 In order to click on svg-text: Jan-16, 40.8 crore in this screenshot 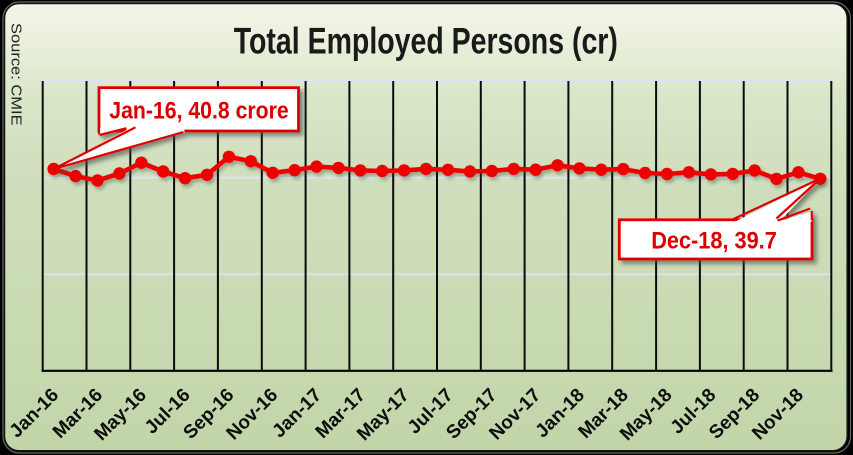, I will do `click(198, 110)`.